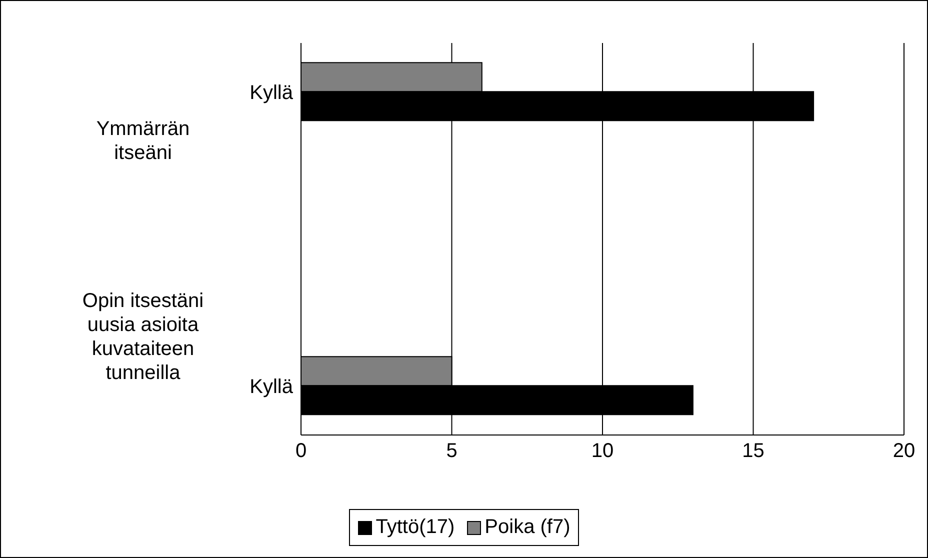  What do you see at coordinates (753, 451) in the screenshot?
I see `x-tick-label: 15` at bounding box center [753, 451].